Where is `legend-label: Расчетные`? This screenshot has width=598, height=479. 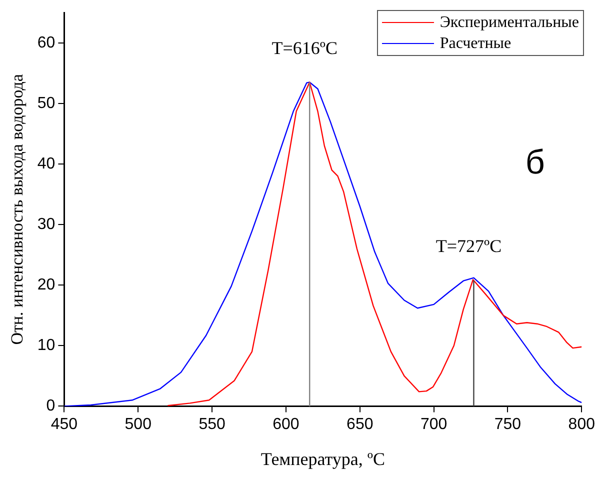 legend-label: Расчетные is located at coordinates (476, 44).